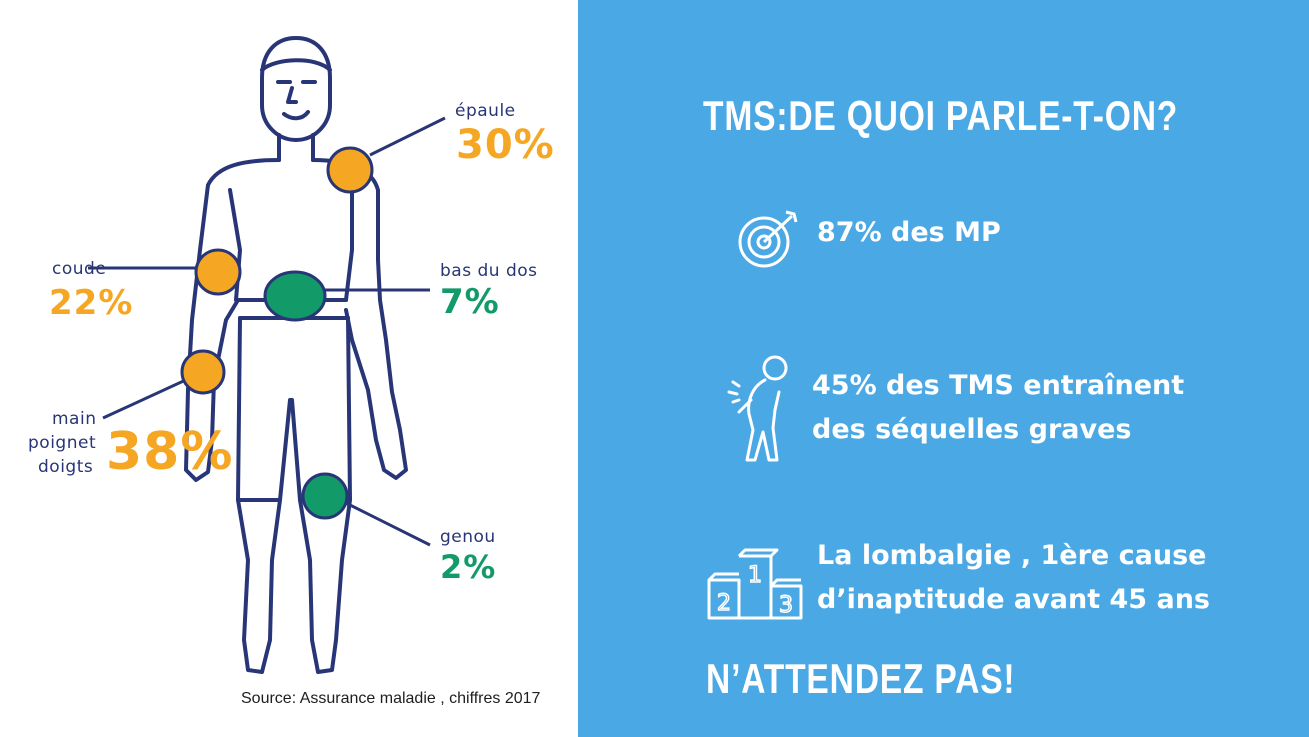 The width and height of the screenshot is (1309, 737). Describe the element at coordinates (909, 232) in the screenshot. I see `fact-1-text: 87% des MP` at that location.